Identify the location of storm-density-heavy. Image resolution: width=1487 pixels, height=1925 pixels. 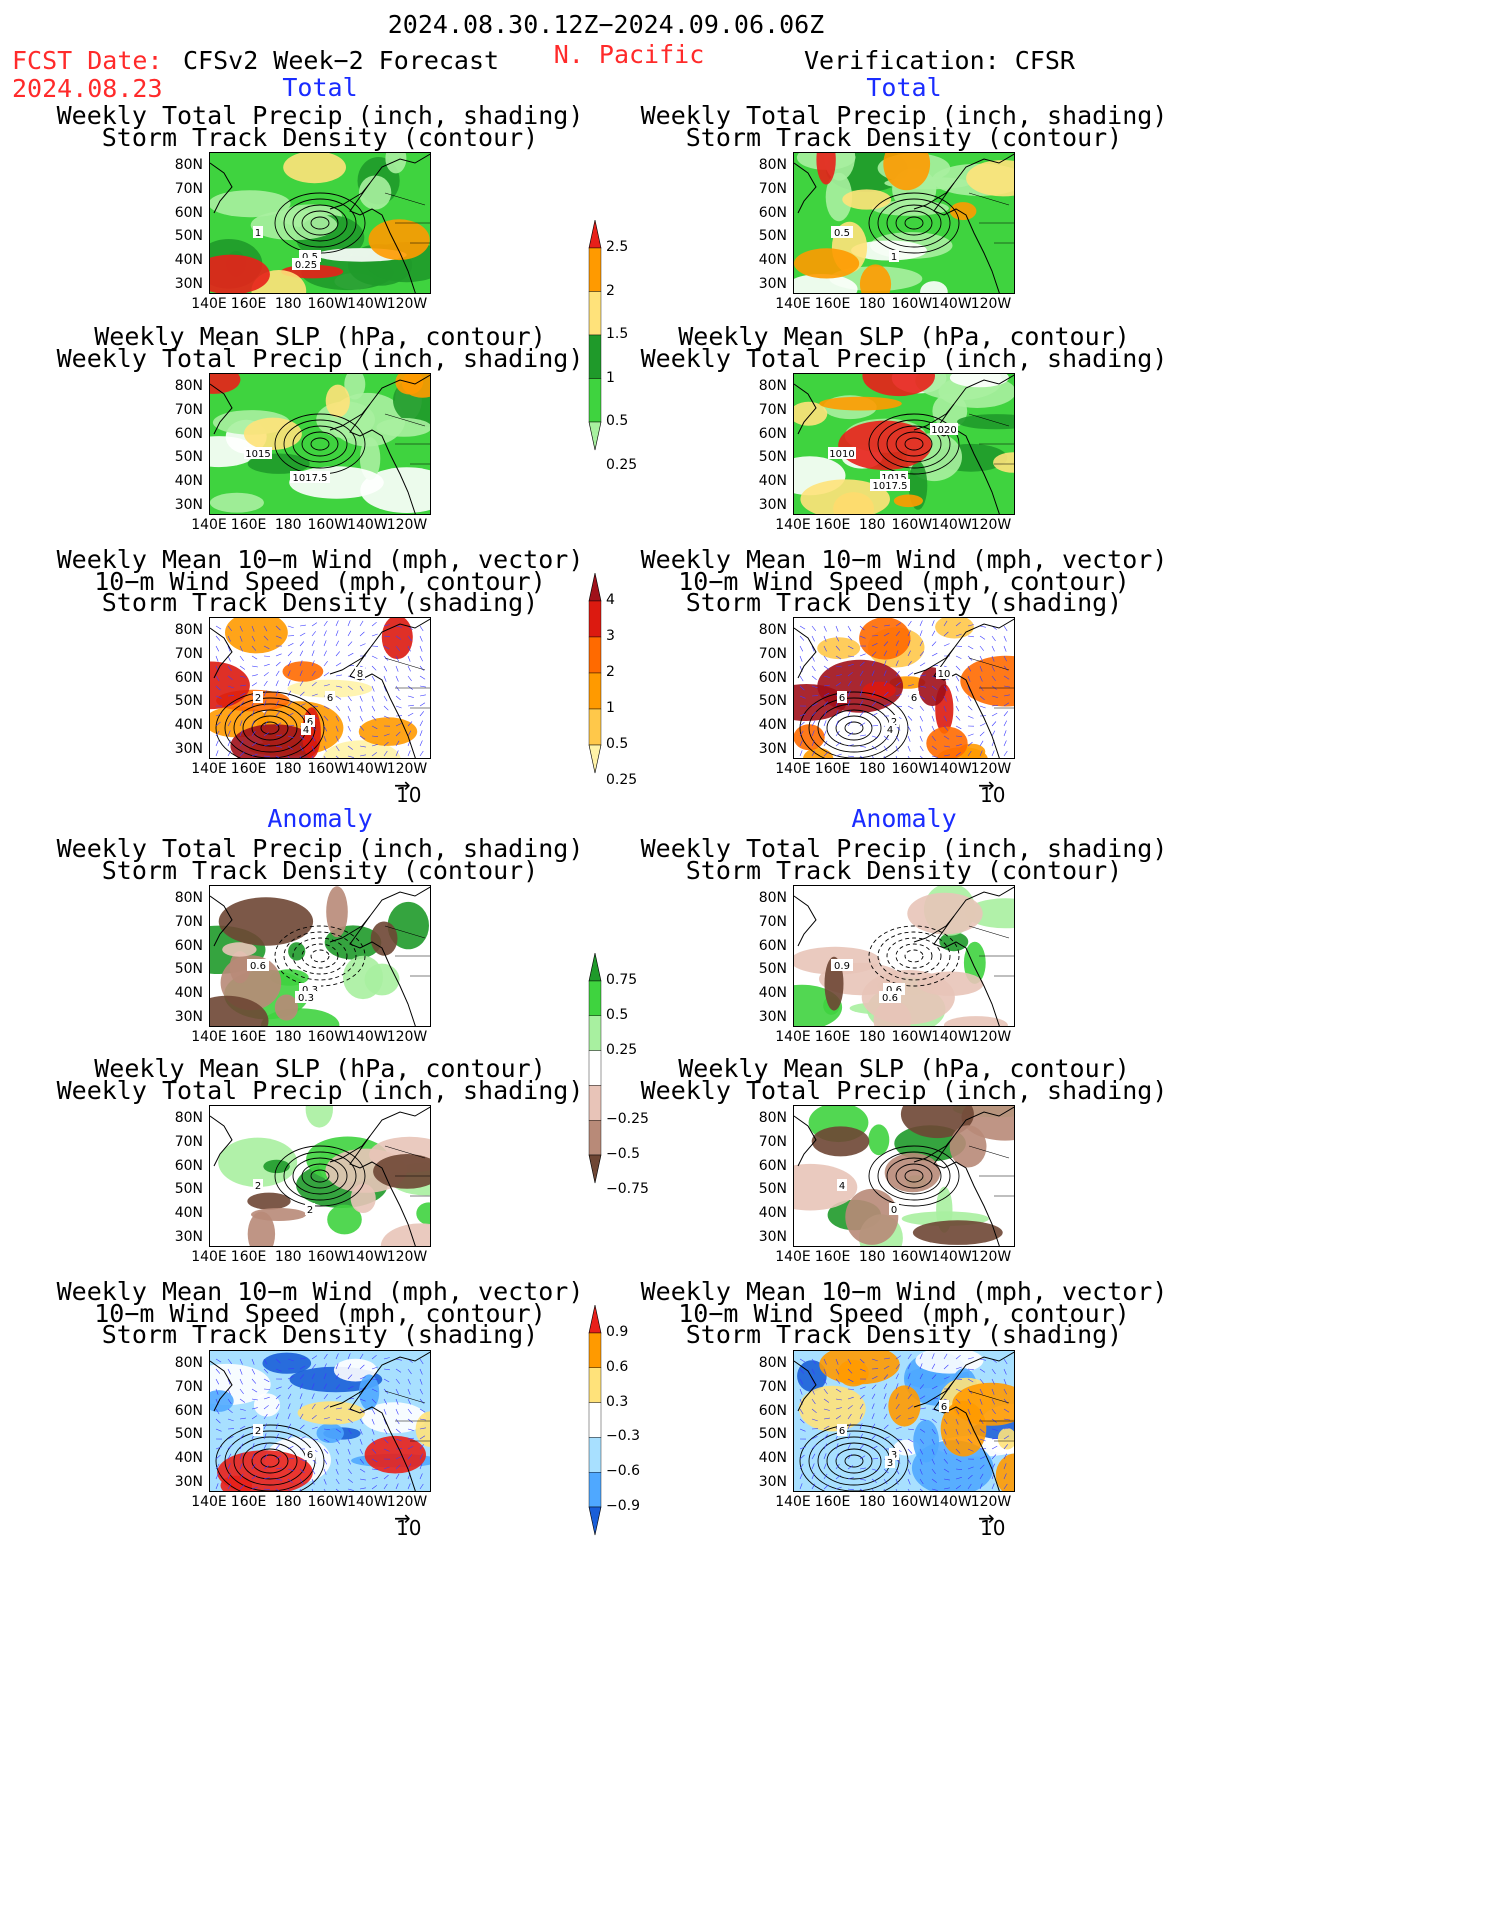
(820, 702).